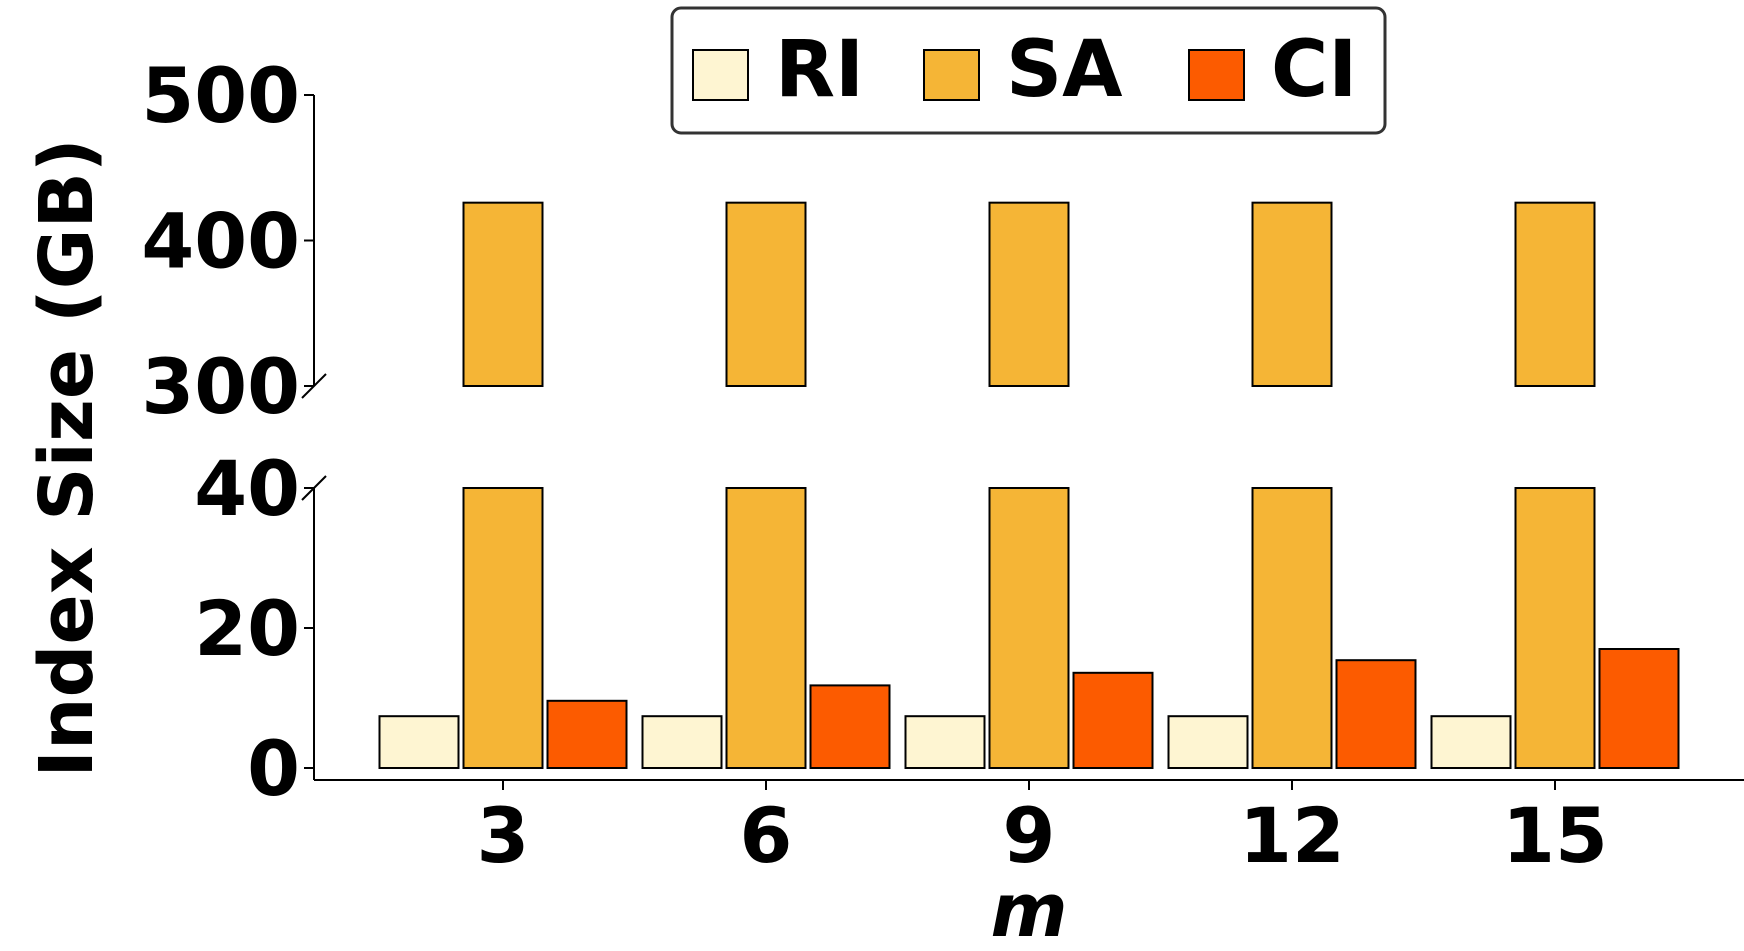 This screenshot has width=1744, height=951. I want to click on x-tick-label: 12, so click(1292, 835).